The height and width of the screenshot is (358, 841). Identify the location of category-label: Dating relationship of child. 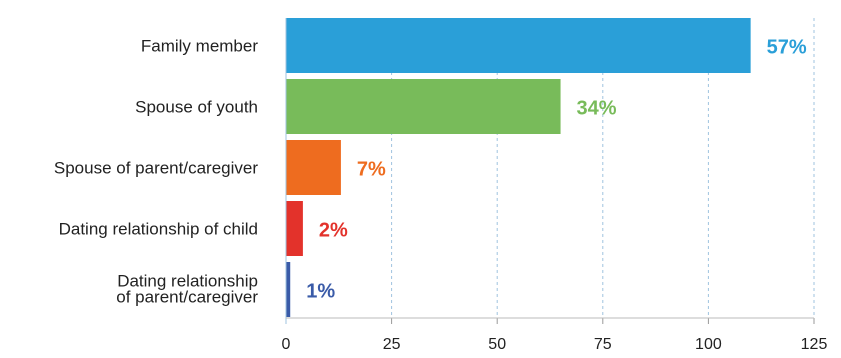
(158, 229).